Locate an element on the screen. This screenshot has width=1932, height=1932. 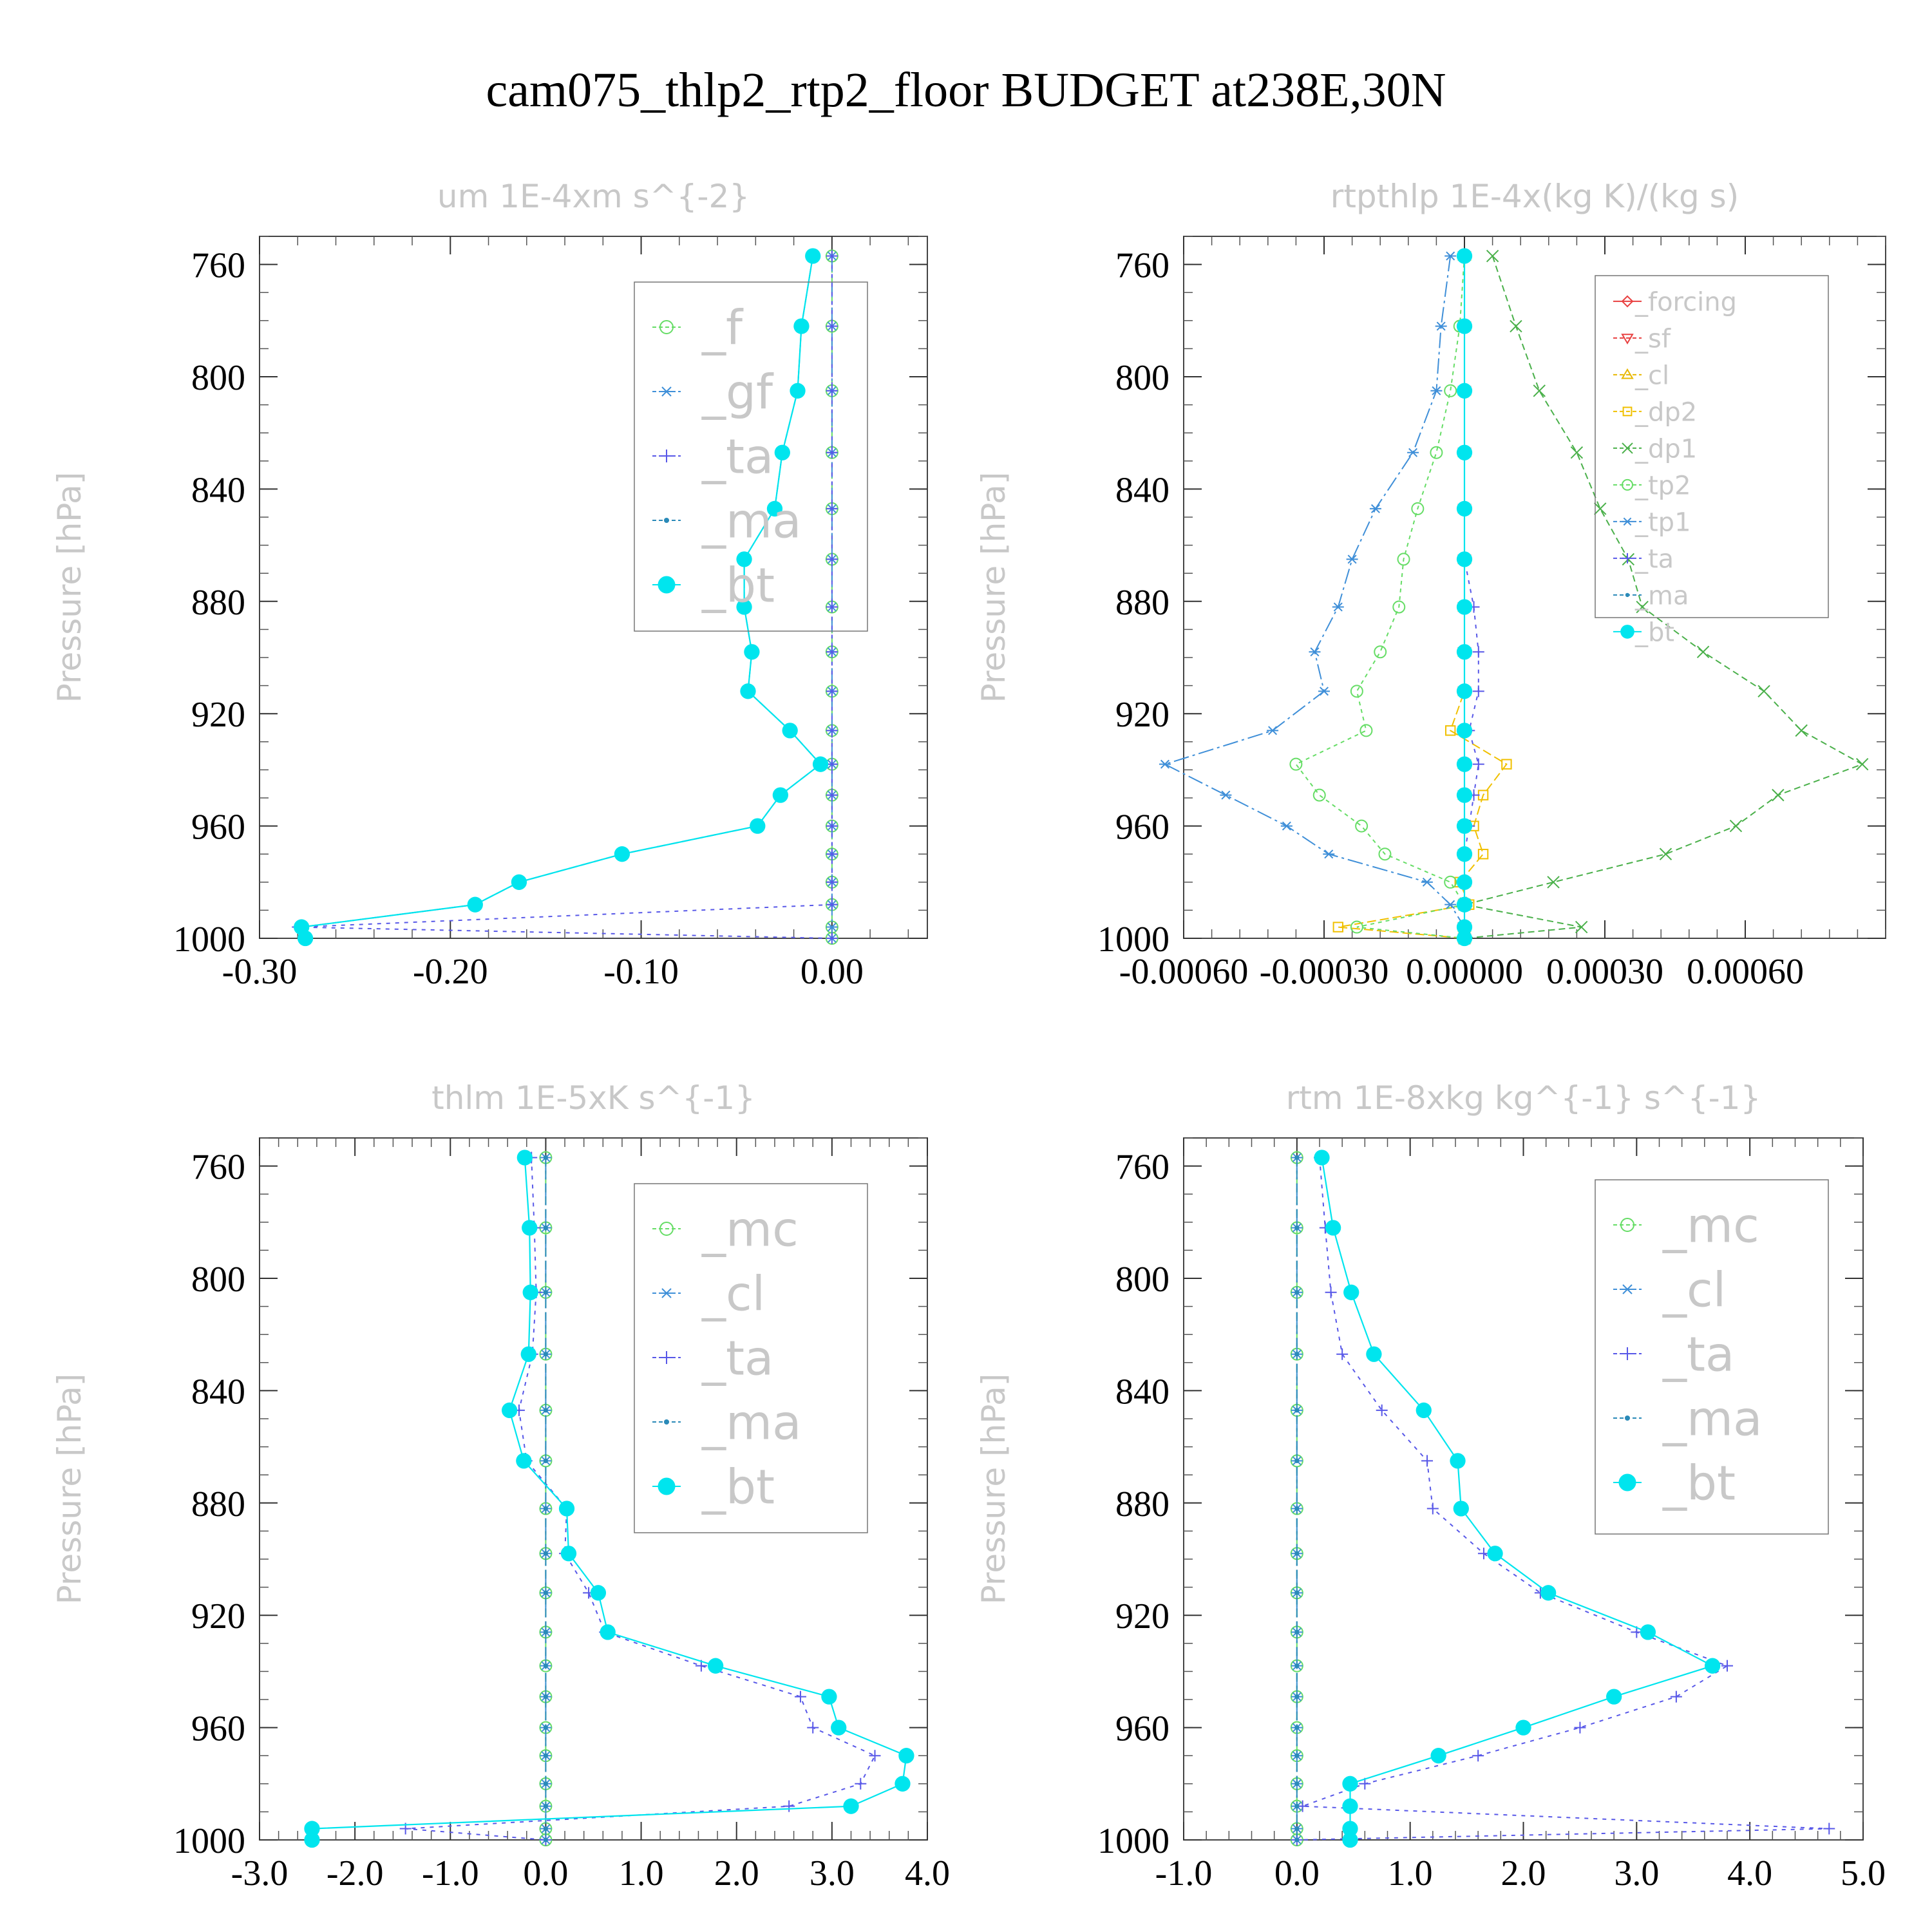
series-ma is located at coordinates (1297, 1498).